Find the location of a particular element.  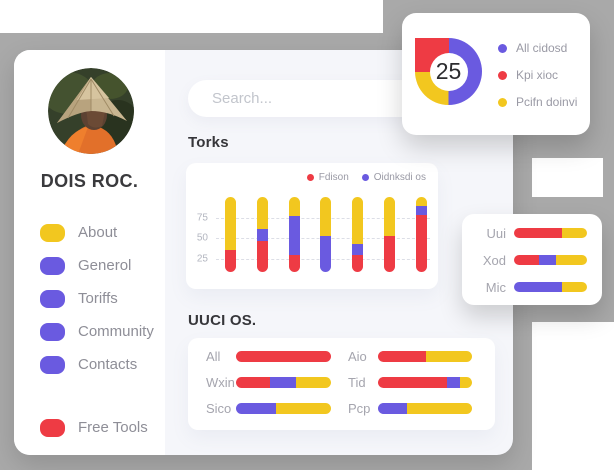

legend-item: Oidnksdi os is located at coordinates (393, 177).